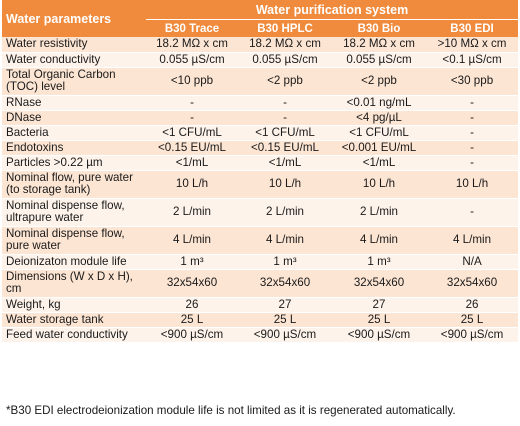 The width and height of the screenshot is (520, 426). I want to click on row-label: DNase, so click(74, 118).